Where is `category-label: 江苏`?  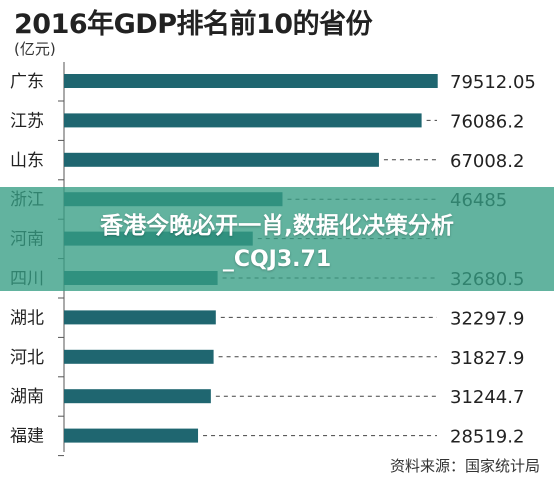
category-label: 江苏 is located at coordinates (27, 121).